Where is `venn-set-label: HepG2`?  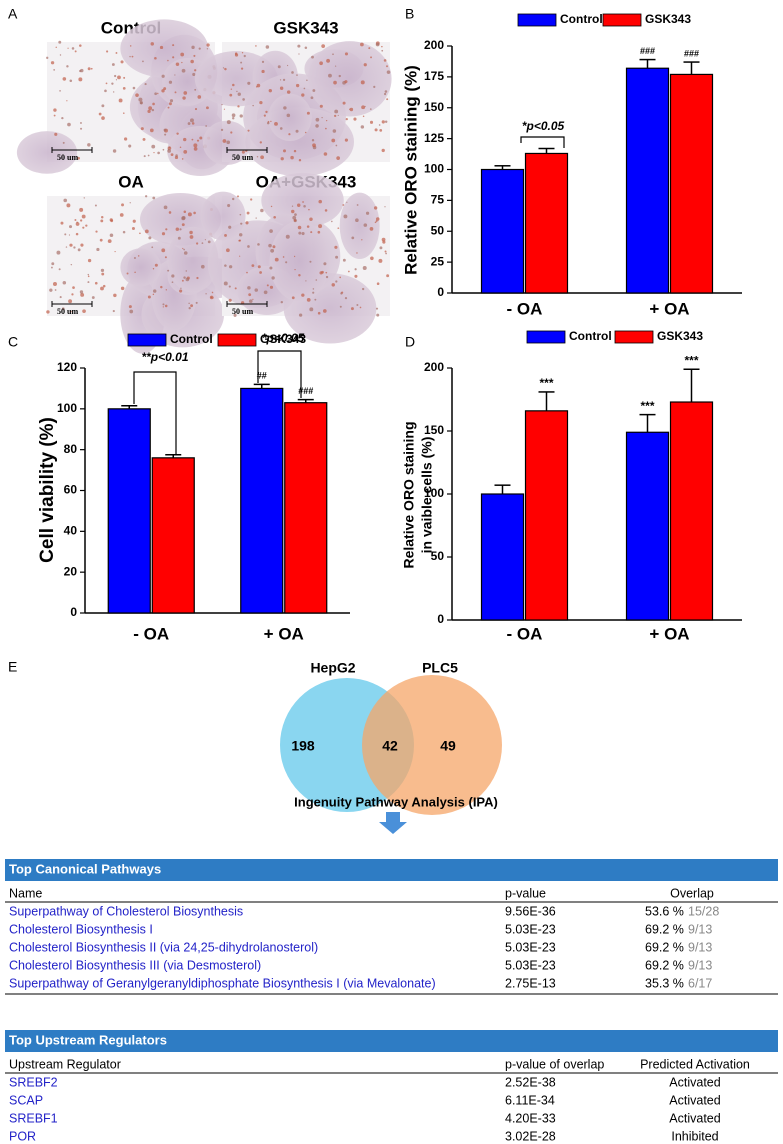
venn-set-label: HepG2 is located at coordinates (332, 668).